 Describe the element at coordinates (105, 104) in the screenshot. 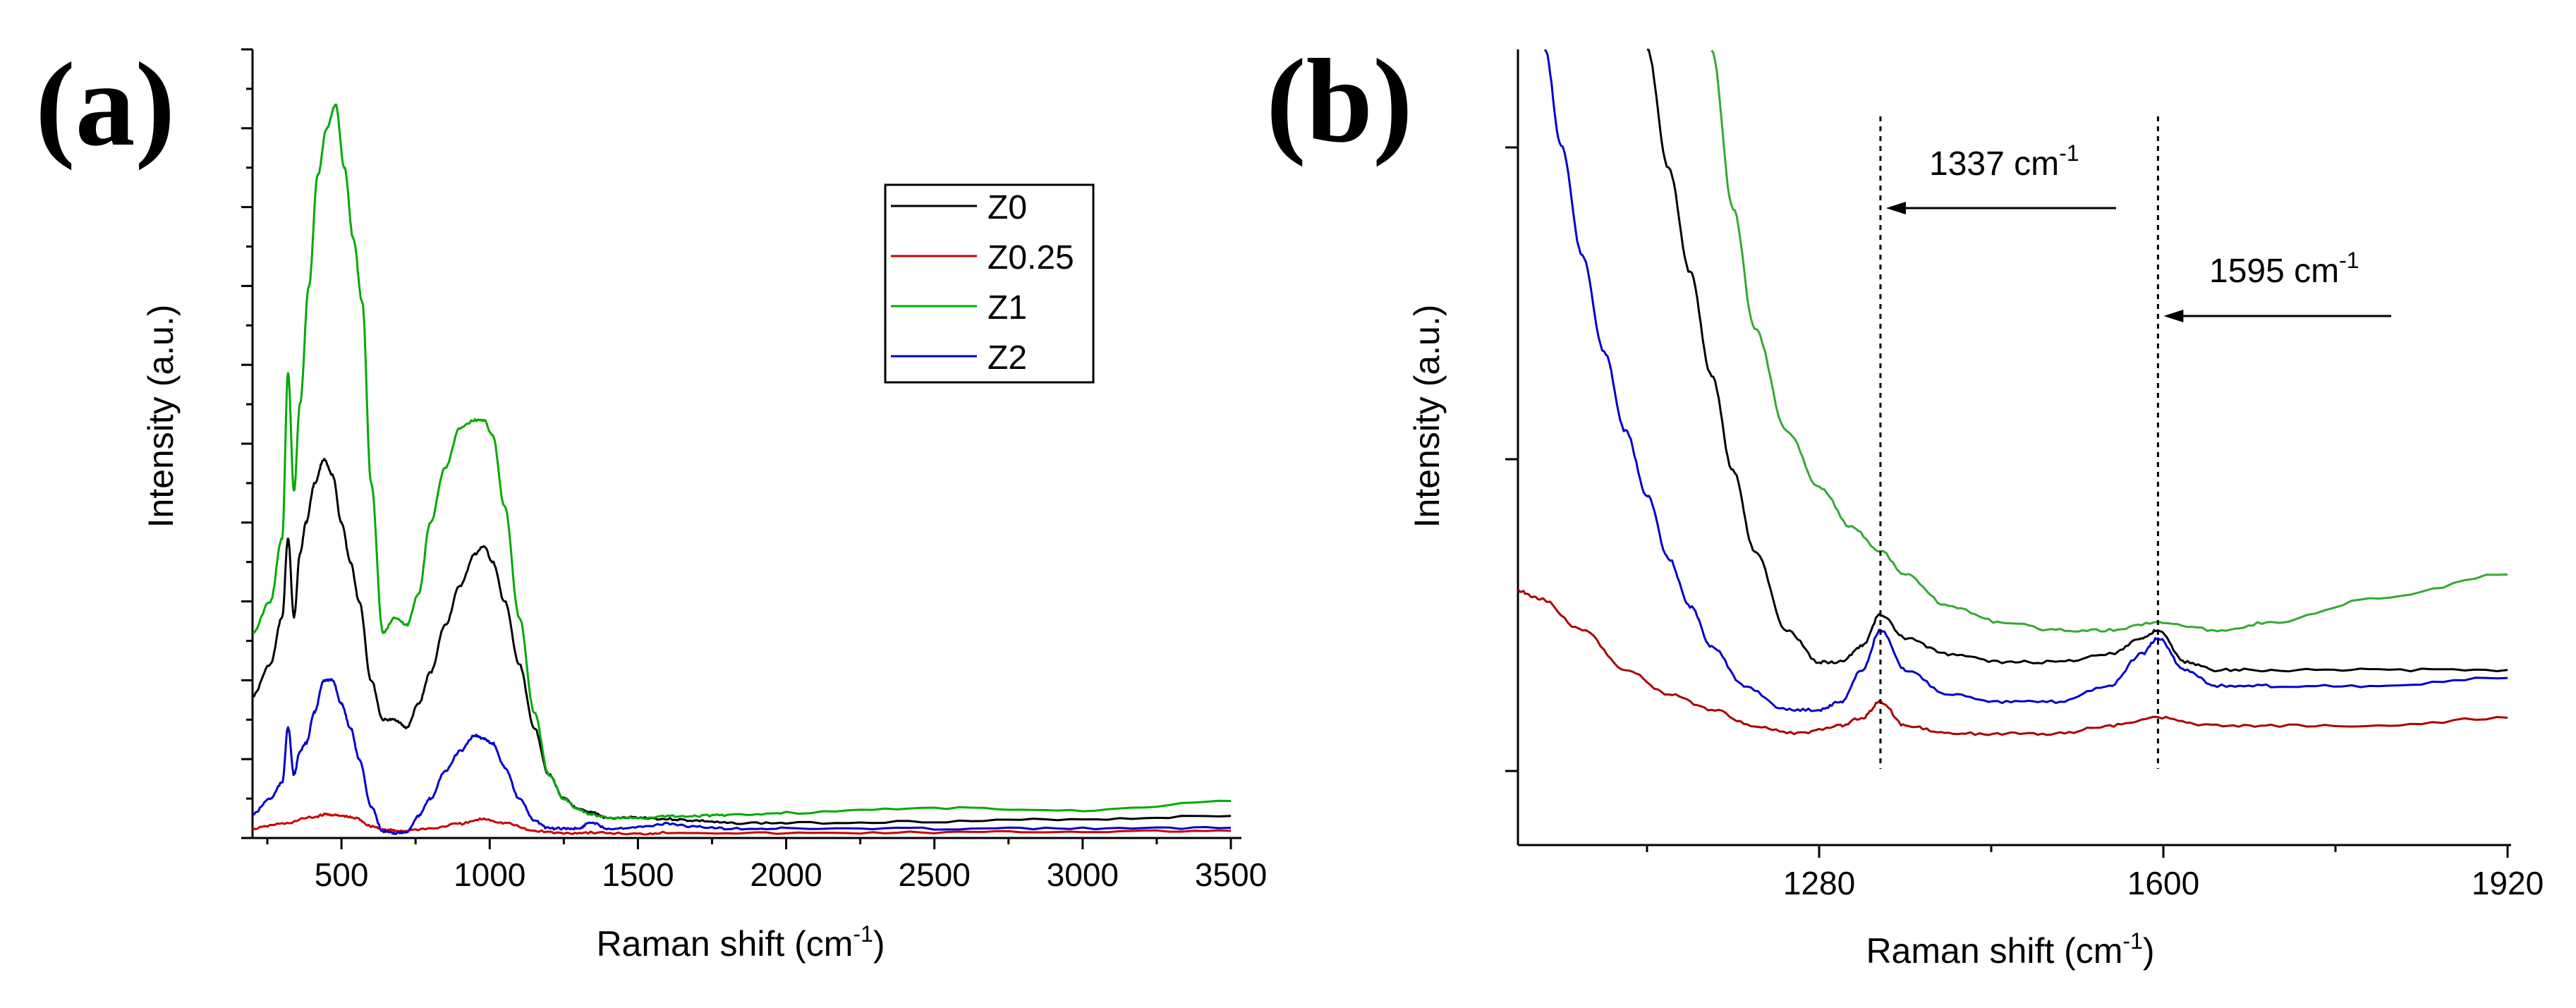

I see `panel-a-label: (a)` at that location.